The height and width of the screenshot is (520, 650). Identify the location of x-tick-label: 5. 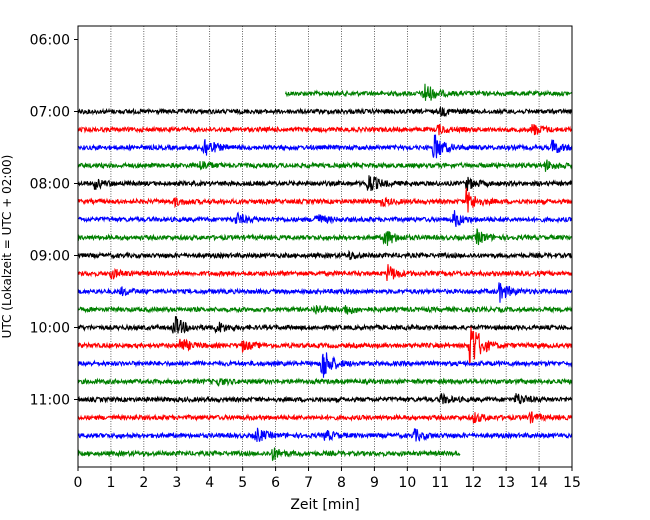
(242, 483).